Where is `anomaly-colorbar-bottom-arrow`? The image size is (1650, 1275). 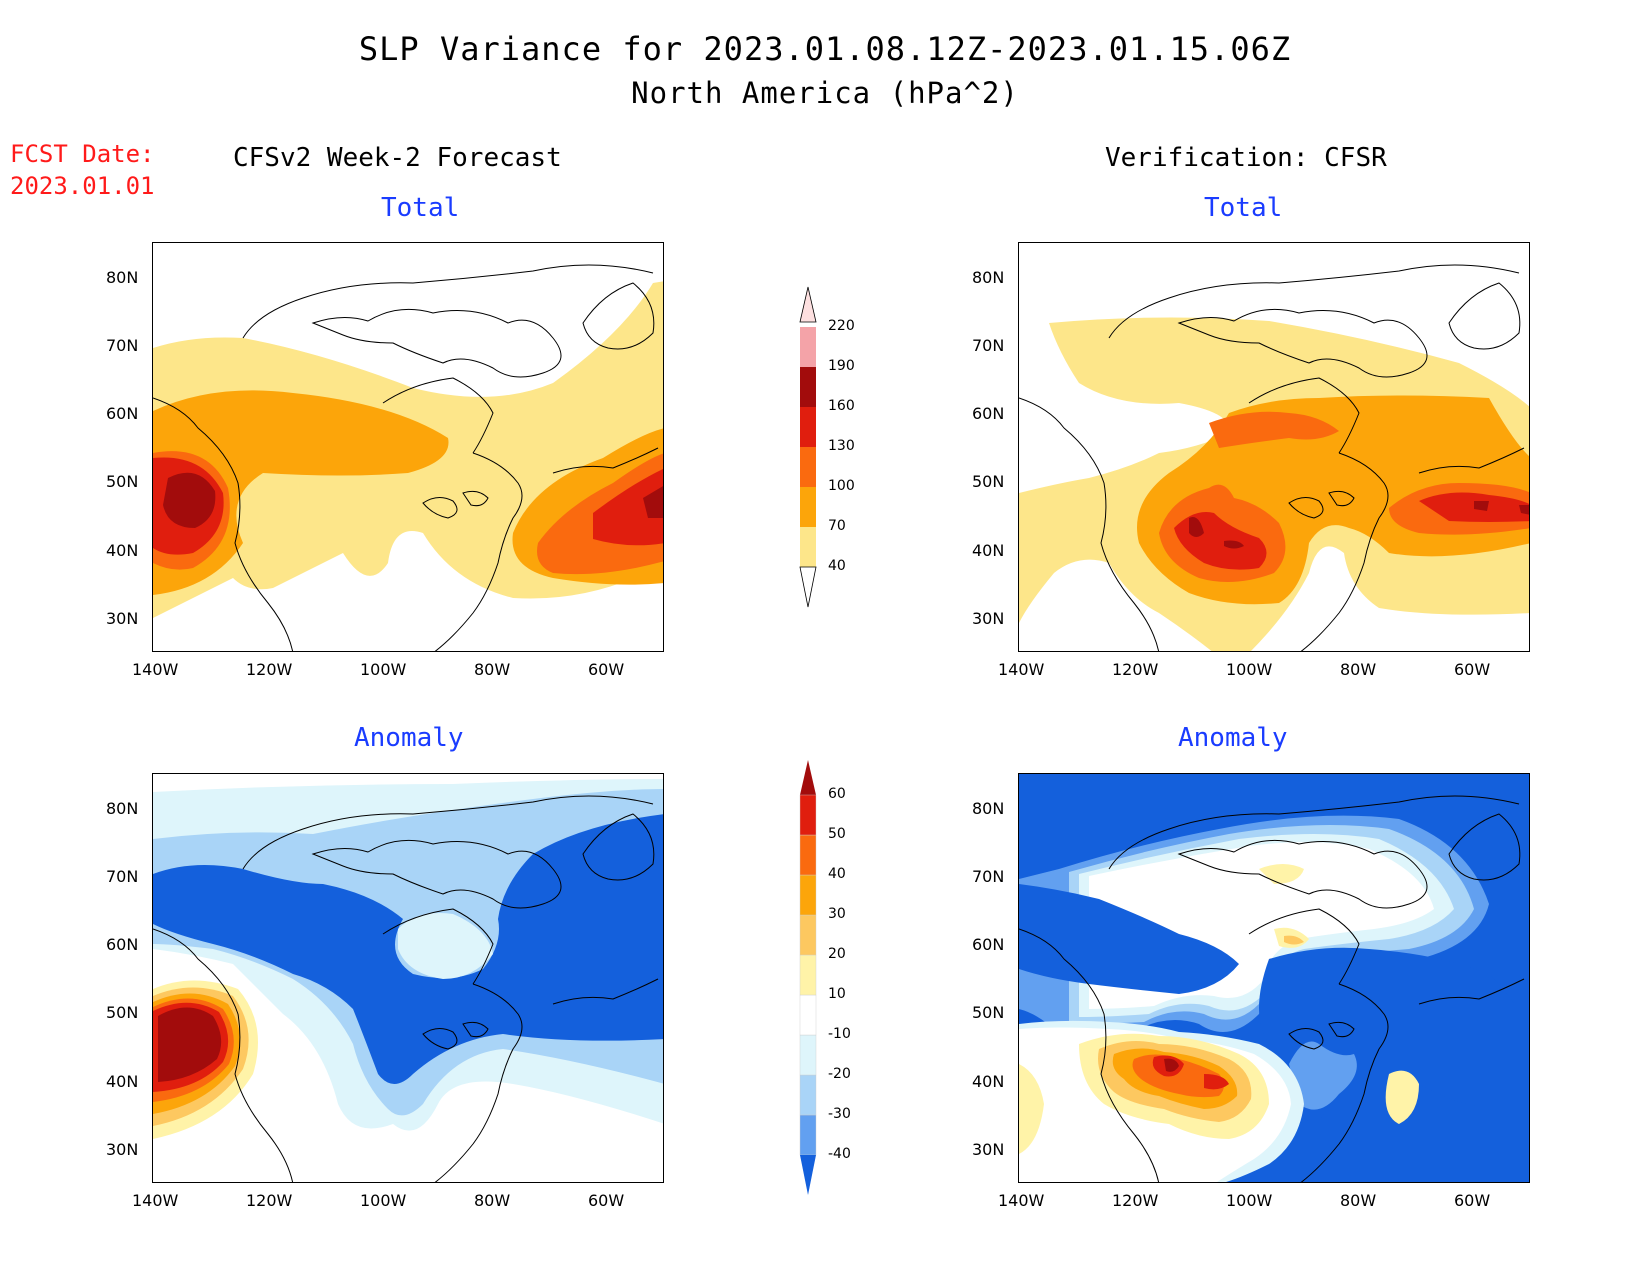 anomaly-colorbar-bottom-arrow is located at coordinates (808, 1175).